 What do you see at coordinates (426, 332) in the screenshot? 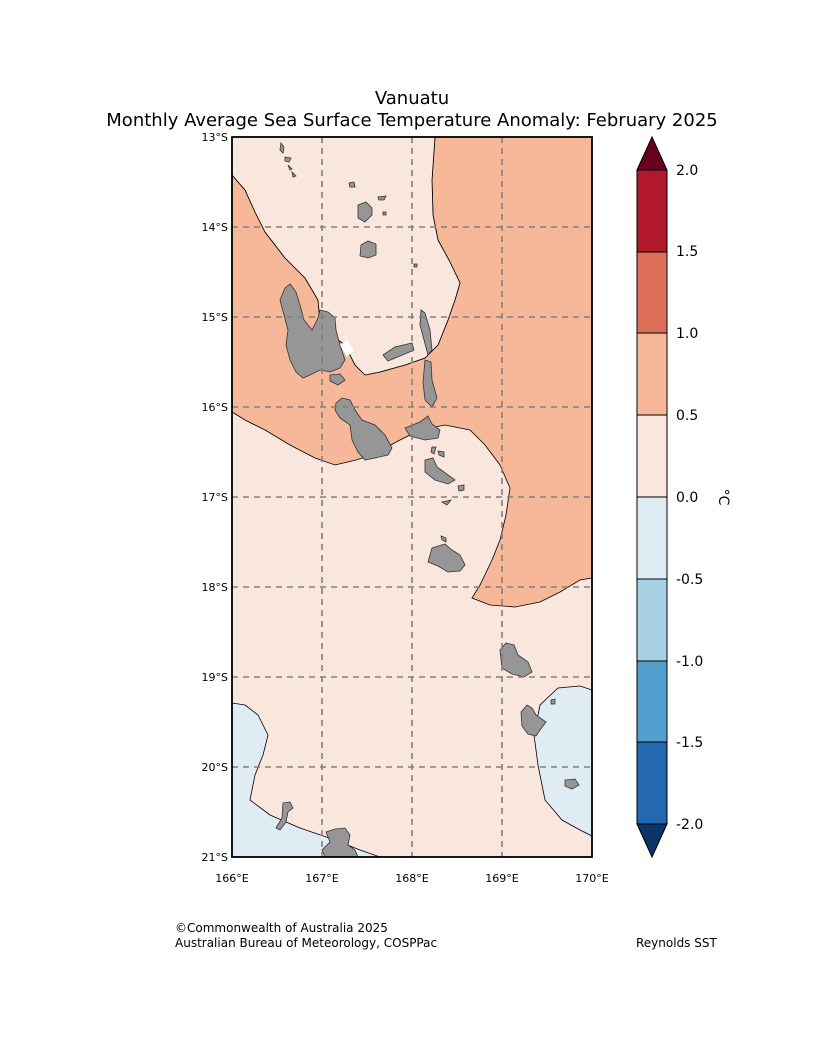
I see `island-maewo` at bounding box center [426, 332].